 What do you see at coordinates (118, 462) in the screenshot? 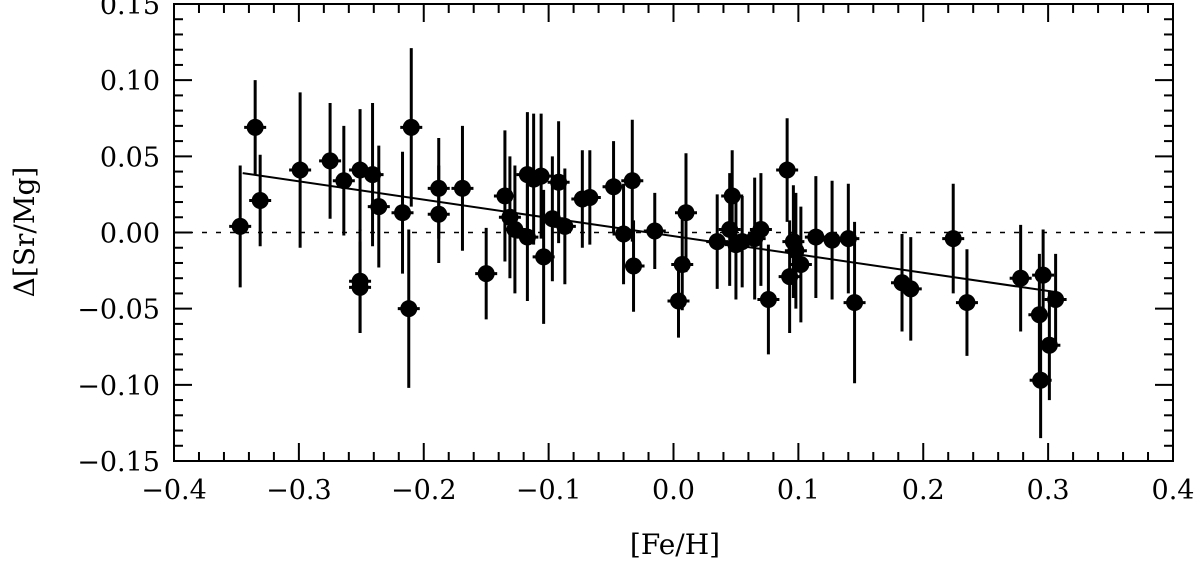
I see `y-tick-label: −0.15` at bounding box center [118, 462].